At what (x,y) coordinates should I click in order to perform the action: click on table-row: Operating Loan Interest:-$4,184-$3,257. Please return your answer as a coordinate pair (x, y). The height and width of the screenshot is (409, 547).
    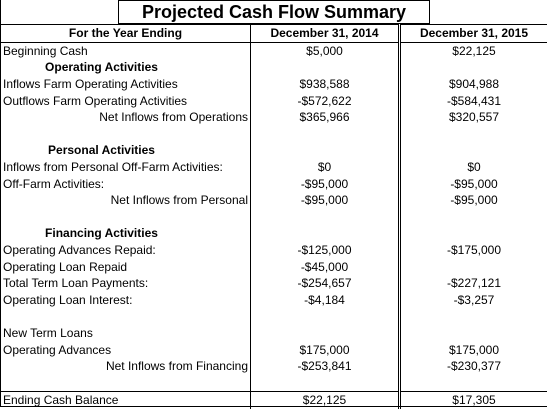
    Looking at the image, I should click on (274, 300).